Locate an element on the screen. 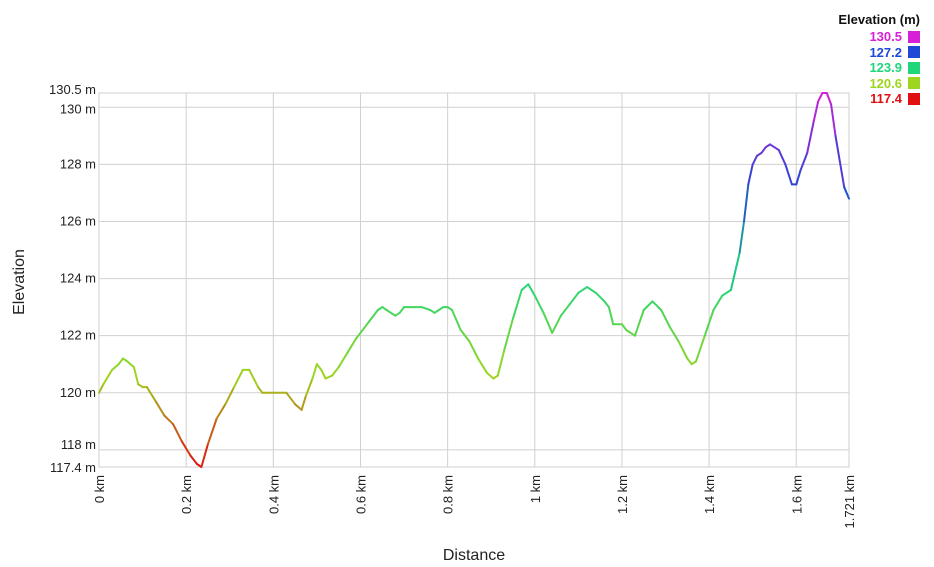 The width and height of the screenshot is (934, 567). legend-entry: 117.4 is located at coordinates (879, 99).